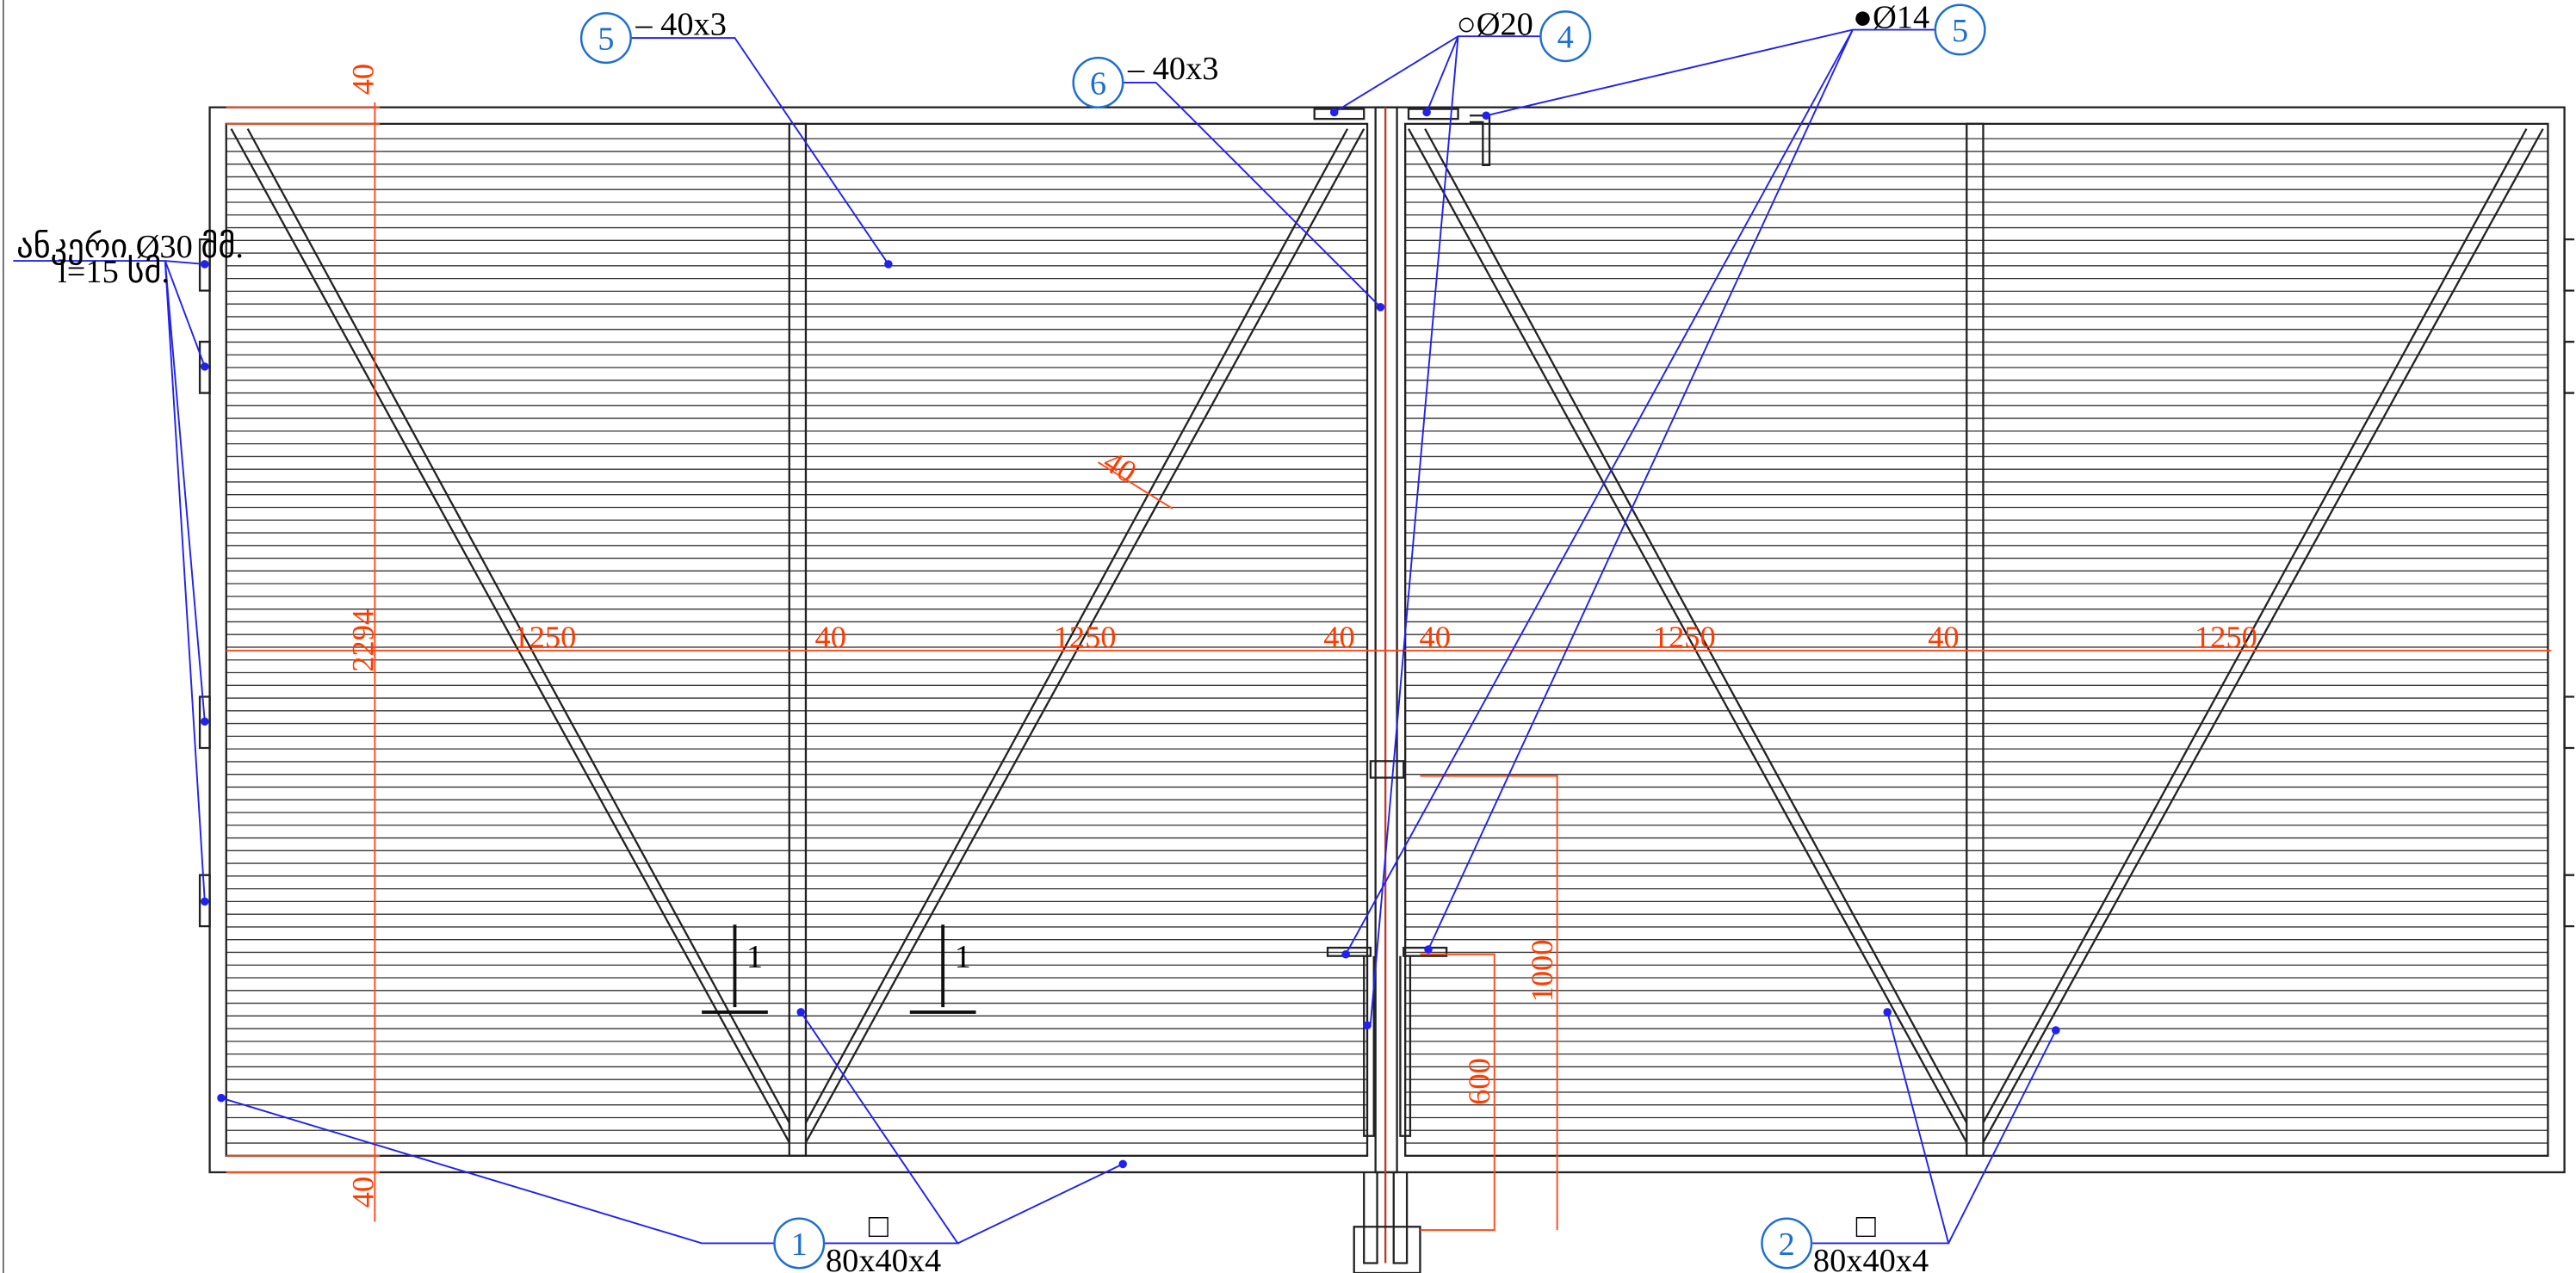 The height and width of the screenshot is (1273, 2576). Describe the element at coordinates (1542, 971) in the screenshot. I see `dimension: 1000` at that location.